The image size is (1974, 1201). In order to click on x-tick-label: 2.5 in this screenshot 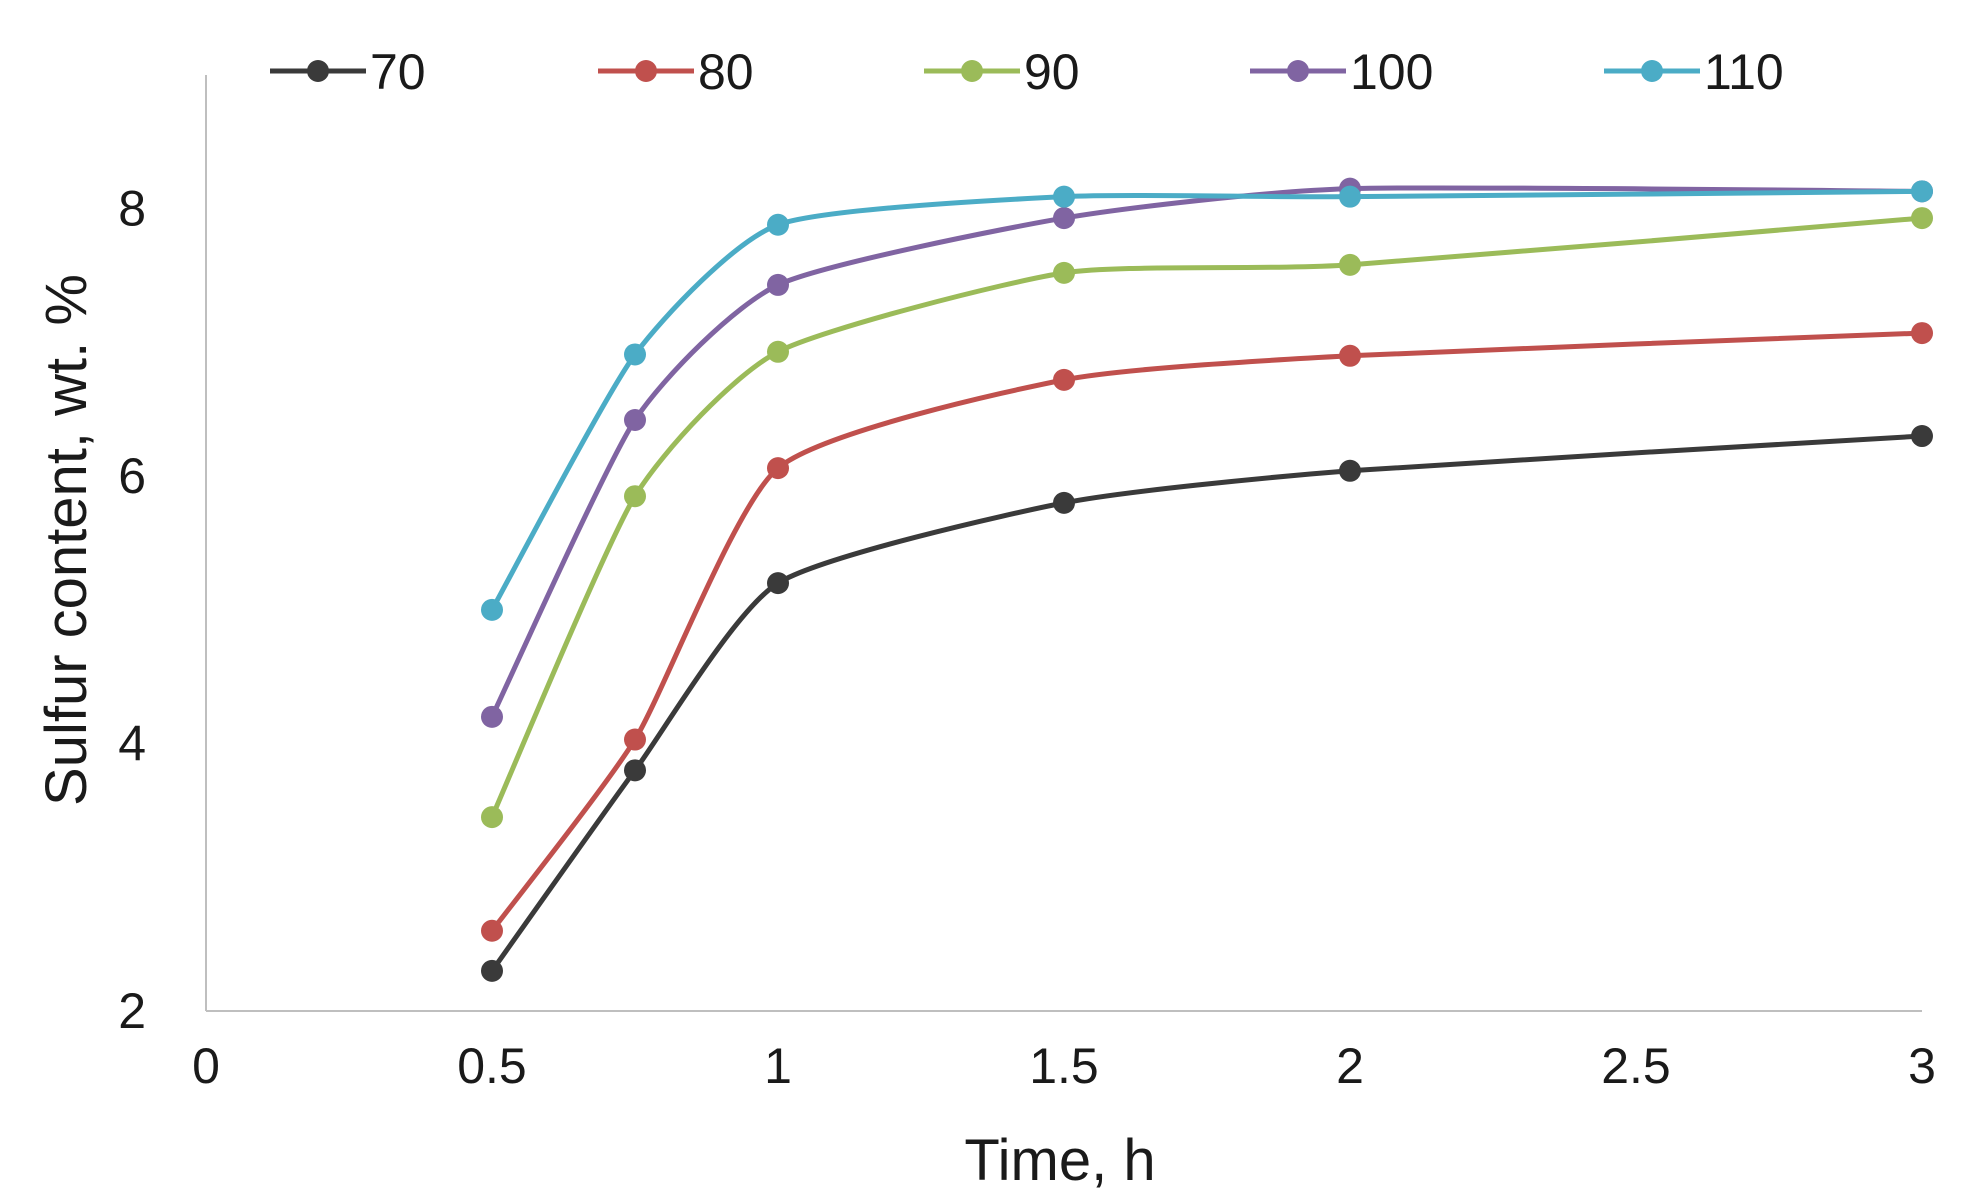, I will do `click(1636, 1066)`.